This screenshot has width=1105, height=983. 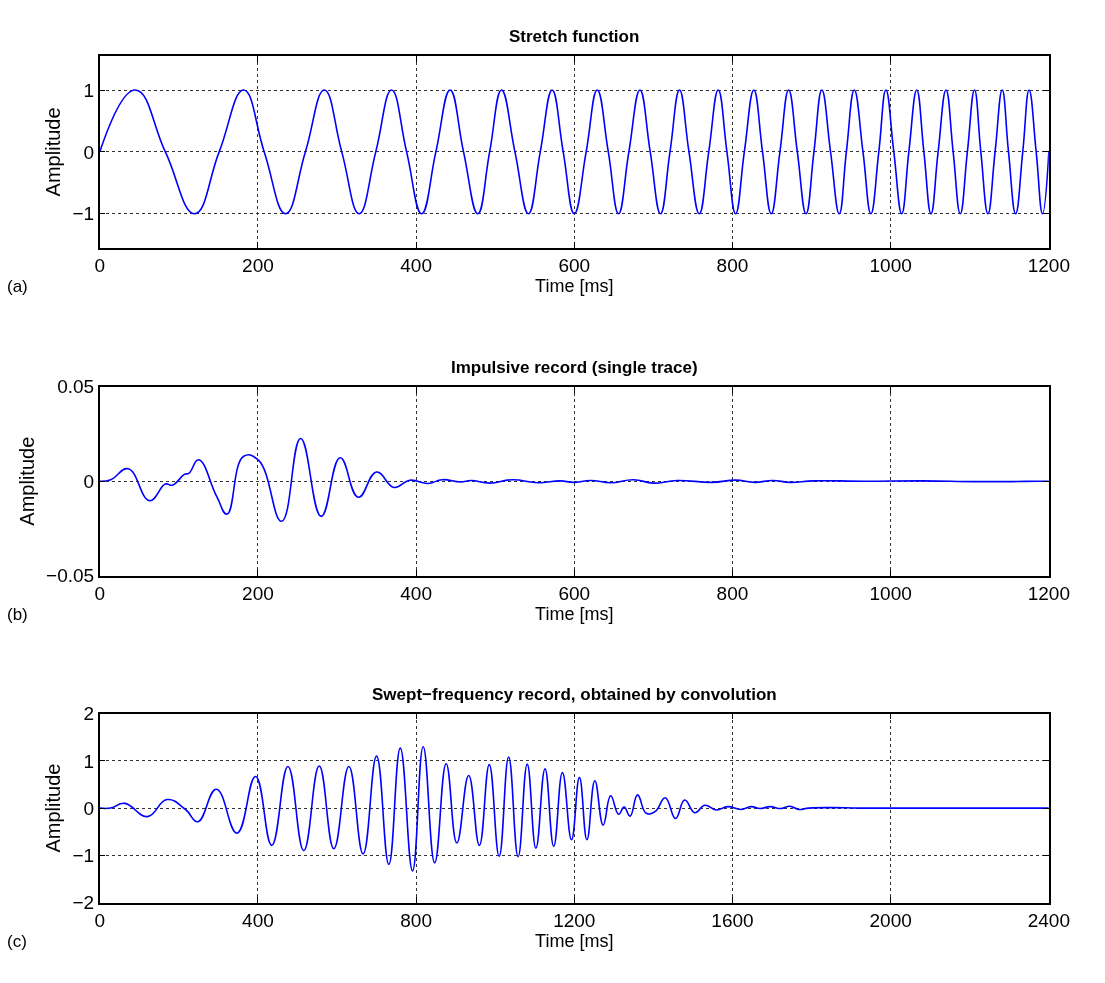 What do you see at coordinates (70, 576) in the screenshot?
I see `y-tick-label: −0.05` at bounding box center [70, 576].